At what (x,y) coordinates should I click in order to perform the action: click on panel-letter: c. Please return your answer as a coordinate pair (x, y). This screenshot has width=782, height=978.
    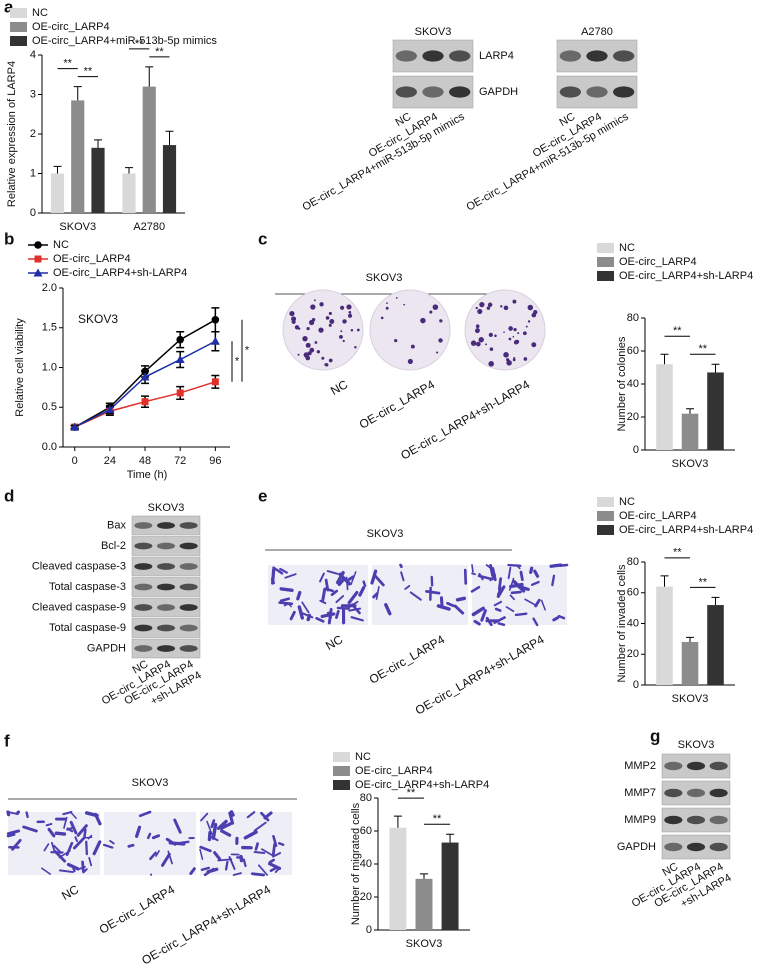
    Looking at the image, I should click on (262, 238).